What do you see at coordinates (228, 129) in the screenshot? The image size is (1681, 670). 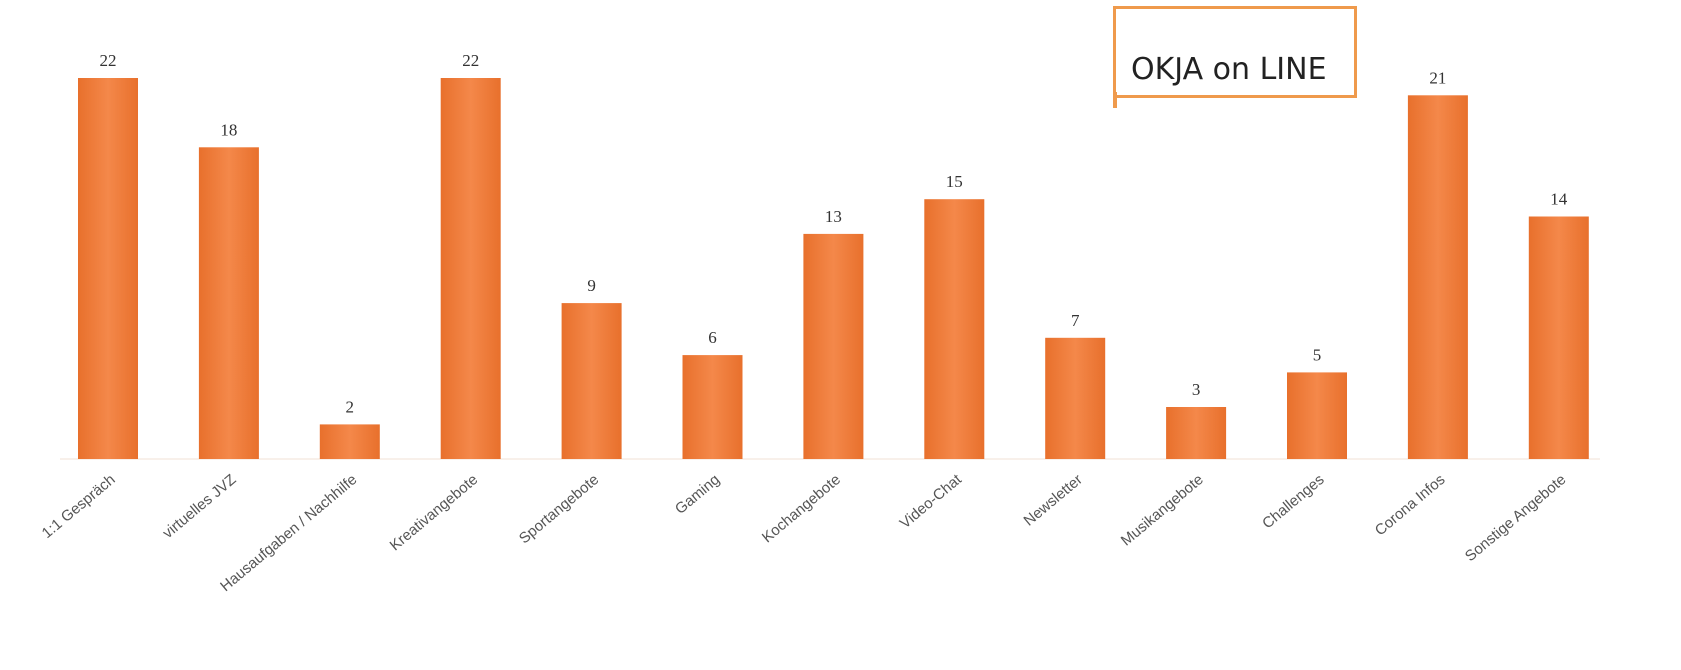 I see `data-label: 18` at bounding box center [228, 129].